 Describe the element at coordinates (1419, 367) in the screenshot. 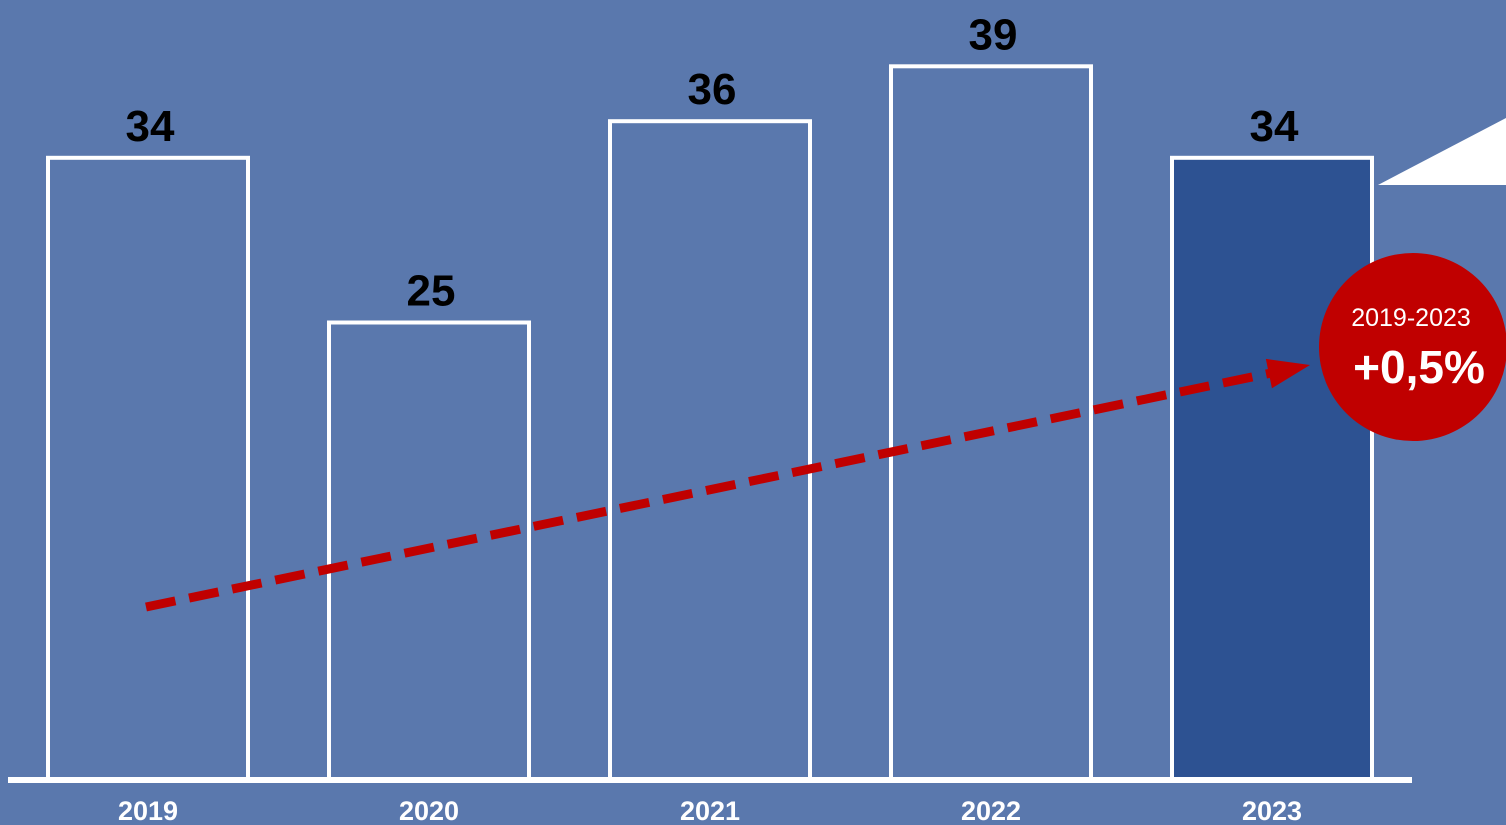

I see `badge-change: +0,5%` at that location.